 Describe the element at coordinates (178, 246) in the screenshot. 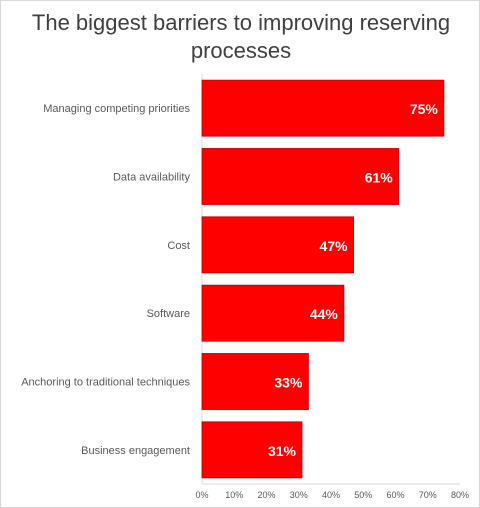

I see `category-label: Cost` at that location.